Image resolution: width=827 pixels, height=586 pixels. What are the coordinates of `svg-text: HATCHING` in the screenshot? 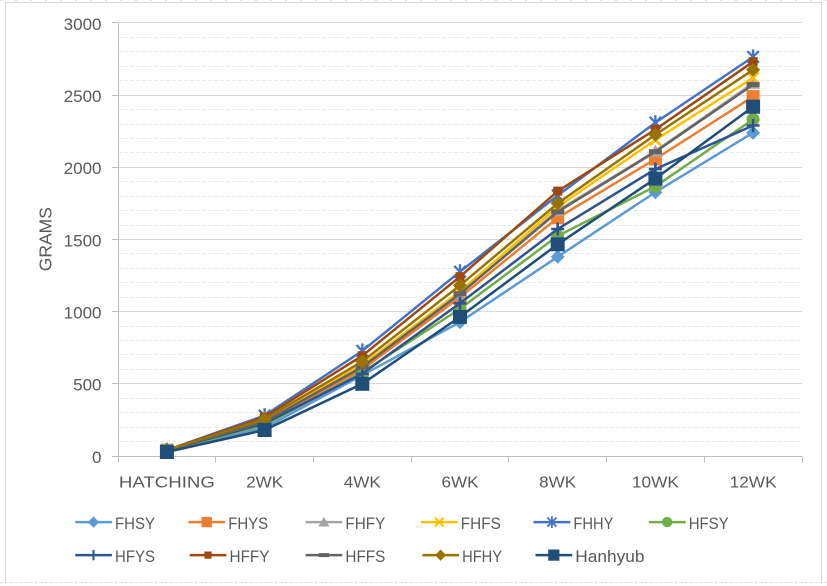 It's located at (167, 482).